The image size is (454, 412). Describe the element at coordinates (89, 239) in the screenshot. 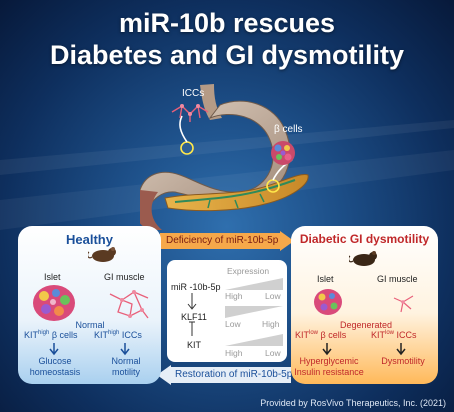

I see `healthy-title: Healthy` at that location.